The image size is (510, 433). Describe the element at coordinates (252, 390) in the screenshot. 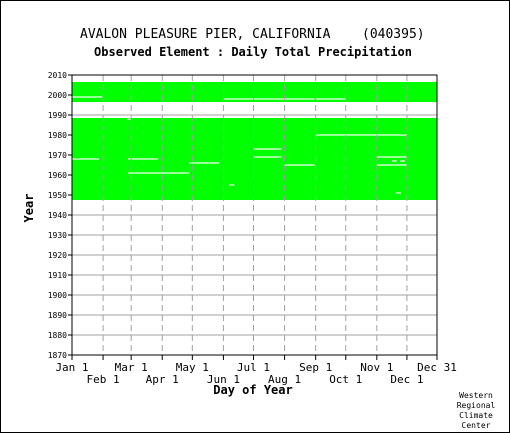

I see `x-axis-label: Day of Year` at that location.